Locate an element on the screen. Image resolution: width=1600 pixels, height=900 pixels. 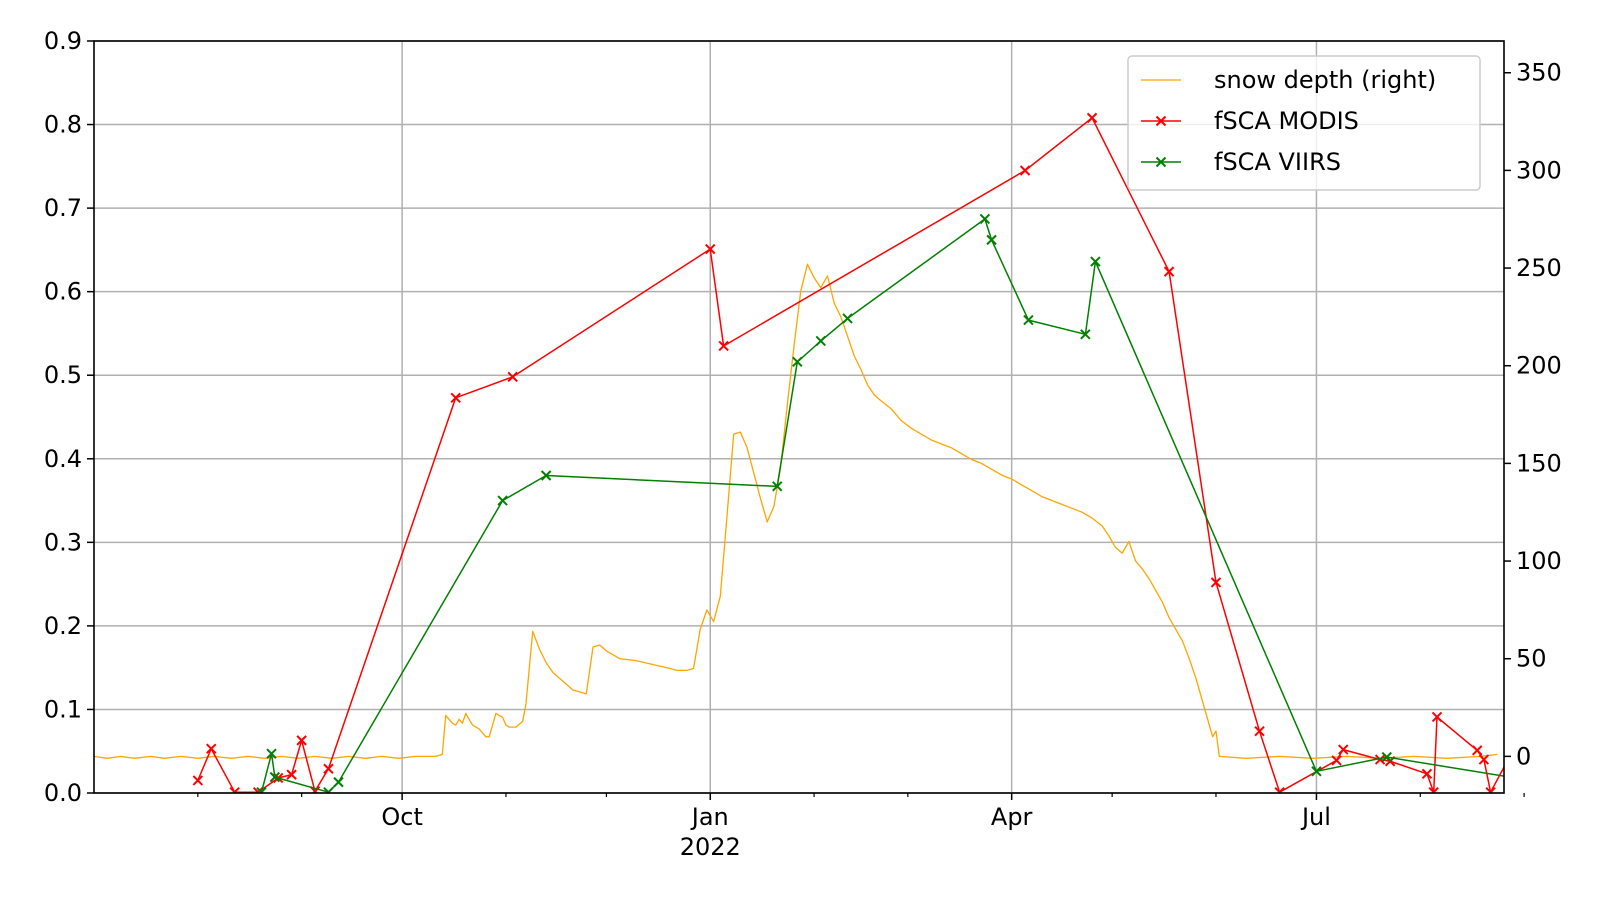
legend-label: snow depth (right) is located at coordinates (1325, 80).